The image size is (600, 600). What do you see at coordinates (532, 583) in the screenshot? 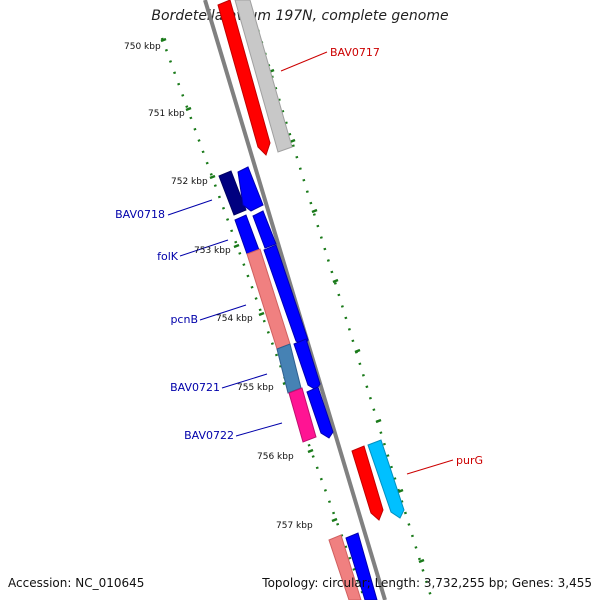
I see `genes-label: Genes:` at bounding box center [532, 583].